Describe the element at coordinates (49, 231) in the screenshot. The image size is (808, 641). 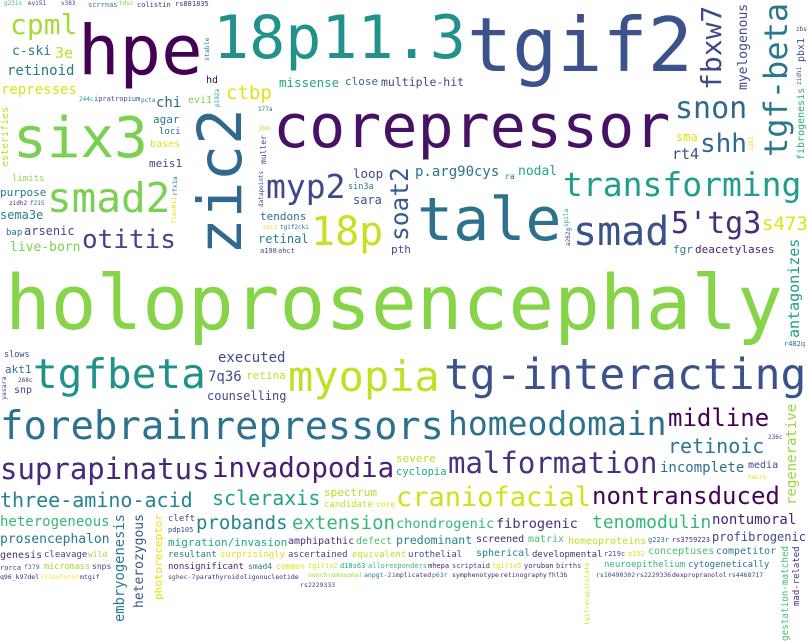
I see `word: arsenic` at that location.